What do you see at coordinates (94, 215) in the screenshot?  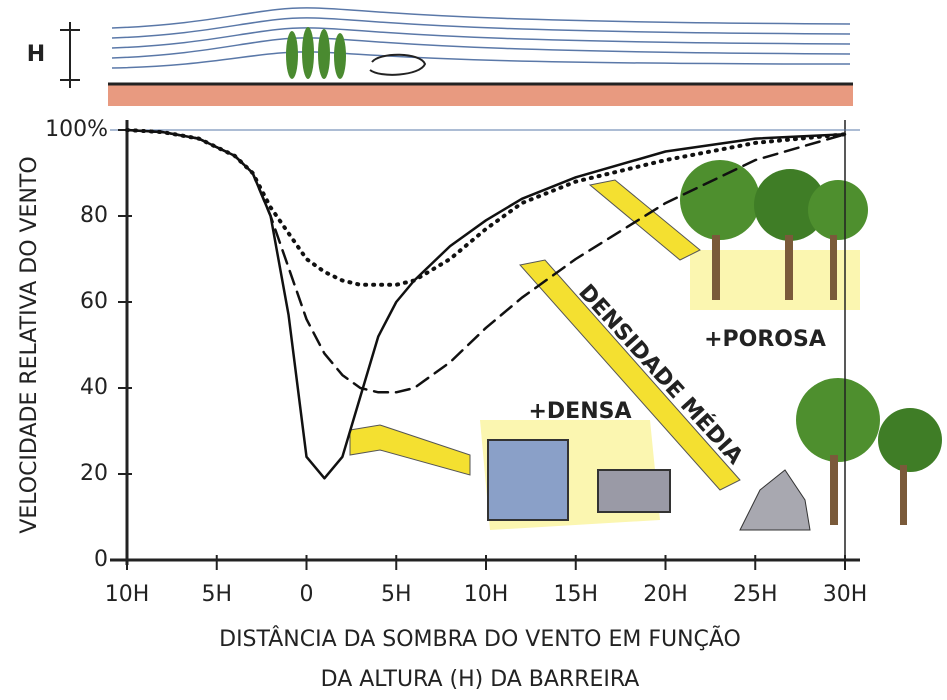 I see `y-tick-label: 80` at bounding box center [94, 215].